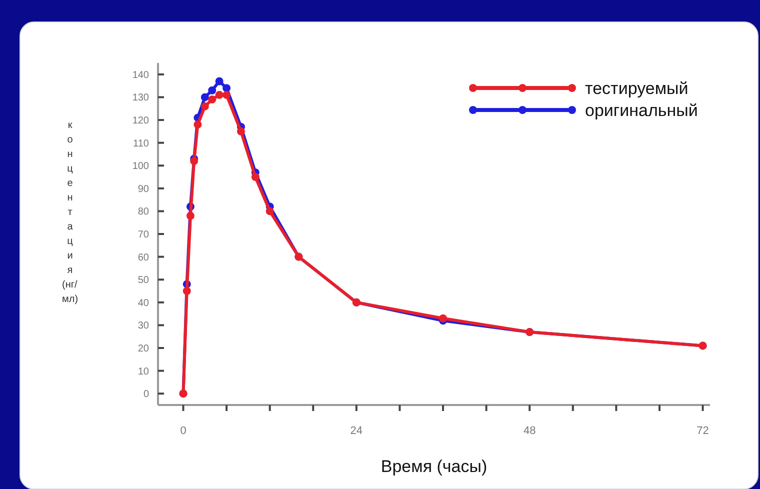  Describe the element at coordinates (144, 258) in the screenshot. I see `y-tick-label: 60` at that location.